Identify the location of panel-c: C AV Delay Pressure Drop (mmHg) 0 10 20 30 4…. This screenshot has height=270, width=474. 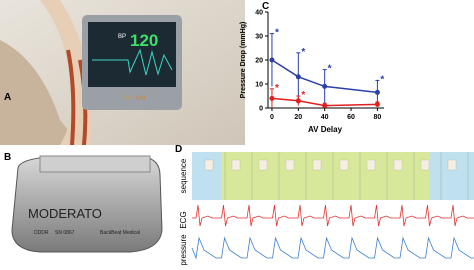
(312, 67).